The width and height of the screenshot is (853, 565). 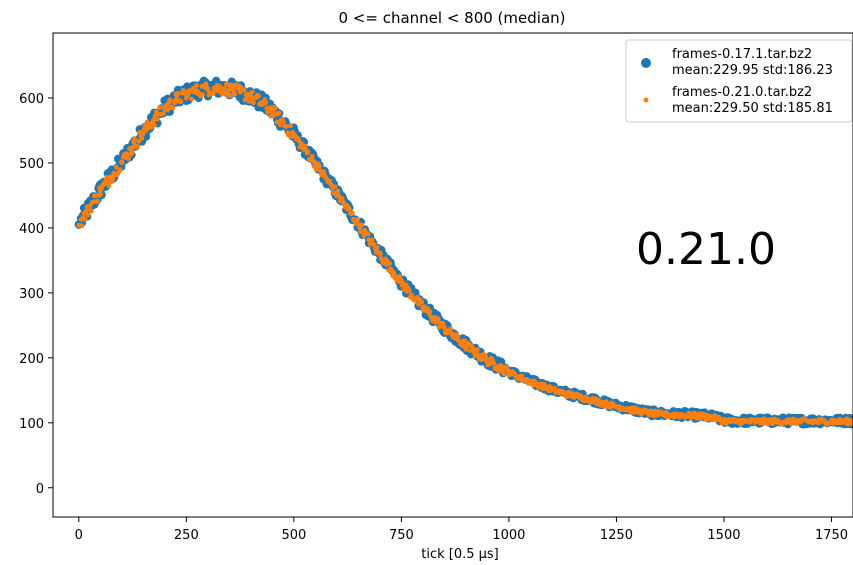 What do you see at coordinates (460, 554) in the screenshot?
I see `x-axis-label: tick [0.5 μs]` at bounding box center [460, 554].